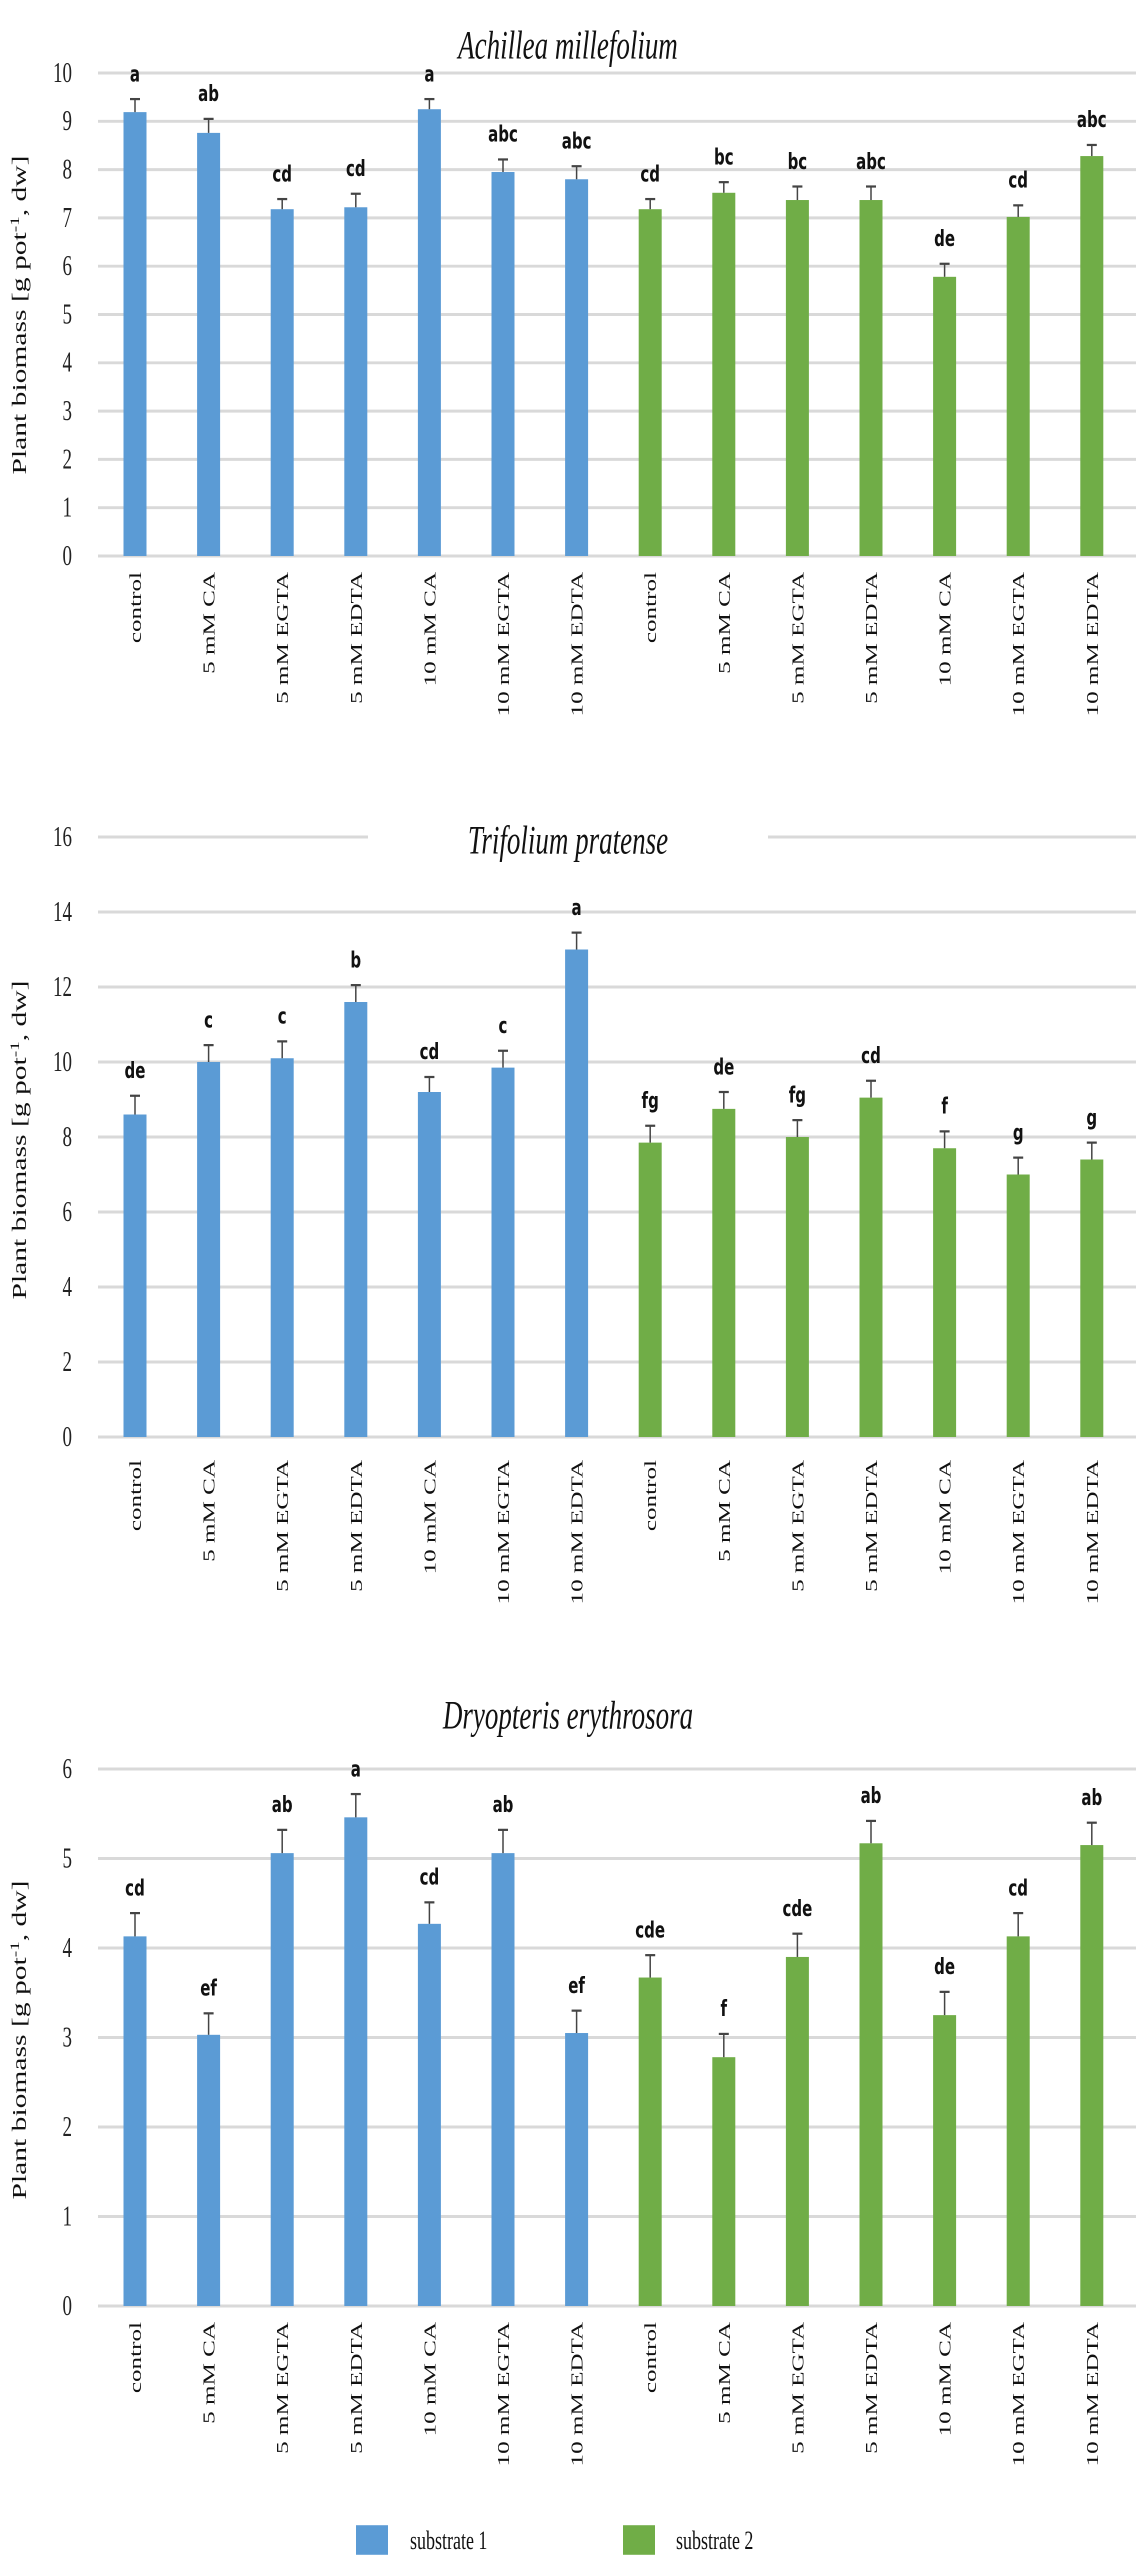  I want to click on significance-letter: g, so click(1018, 1133).